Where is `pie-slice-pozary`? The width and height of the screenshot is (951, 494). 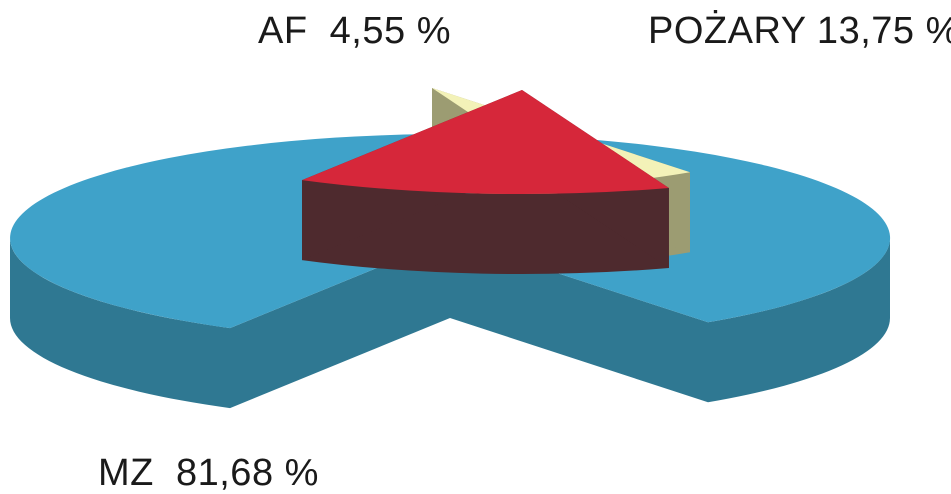
pie-slice-pozary is located at coordinates (485, 182).